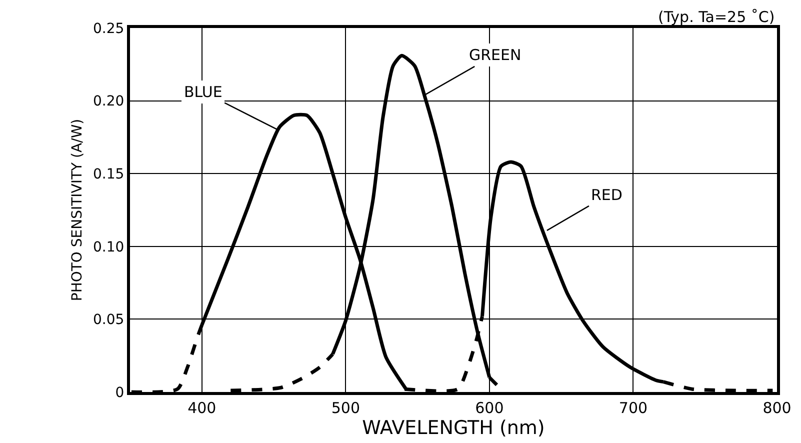 This screenshot has width=801, height=443. What do you see at coordinates (108, 247) in the screenshot?
I see `y-tick-label: 0.10` at bounding box center [108, 247].